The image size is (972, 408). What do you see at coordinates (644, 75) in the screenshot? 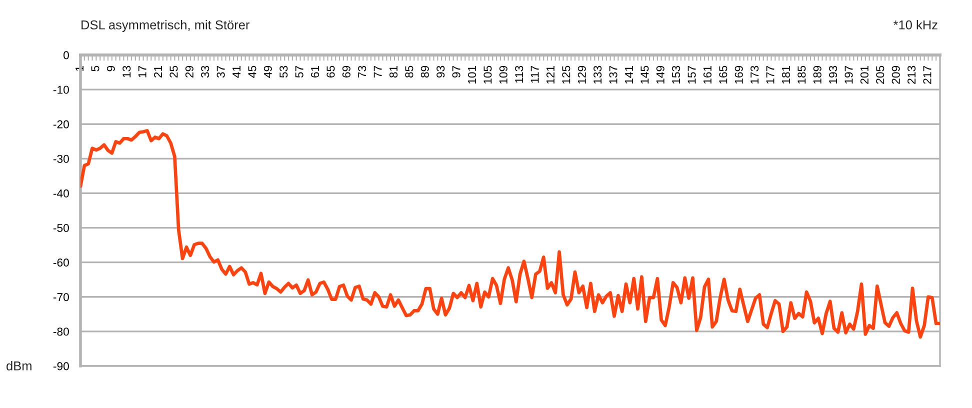
I see `x-tick-label: 145` at bounding box center [644, 75].